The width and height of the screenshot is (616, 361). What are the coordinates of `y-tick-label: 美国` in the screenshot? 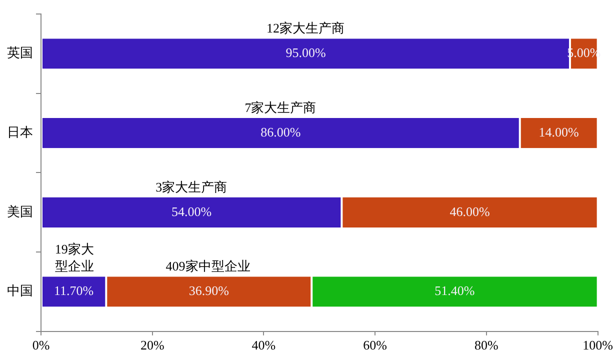 It's located at (20, 211).